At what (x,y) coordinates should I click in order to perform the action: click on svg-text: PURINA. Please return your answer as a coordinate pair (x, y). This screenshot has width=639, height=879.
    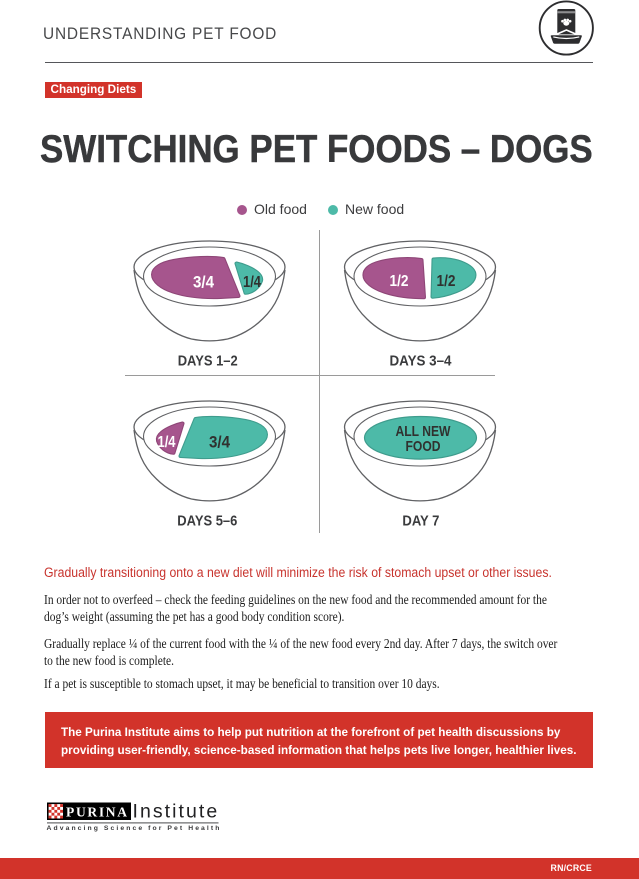
    Looking at the image, I should click on (97, 811).